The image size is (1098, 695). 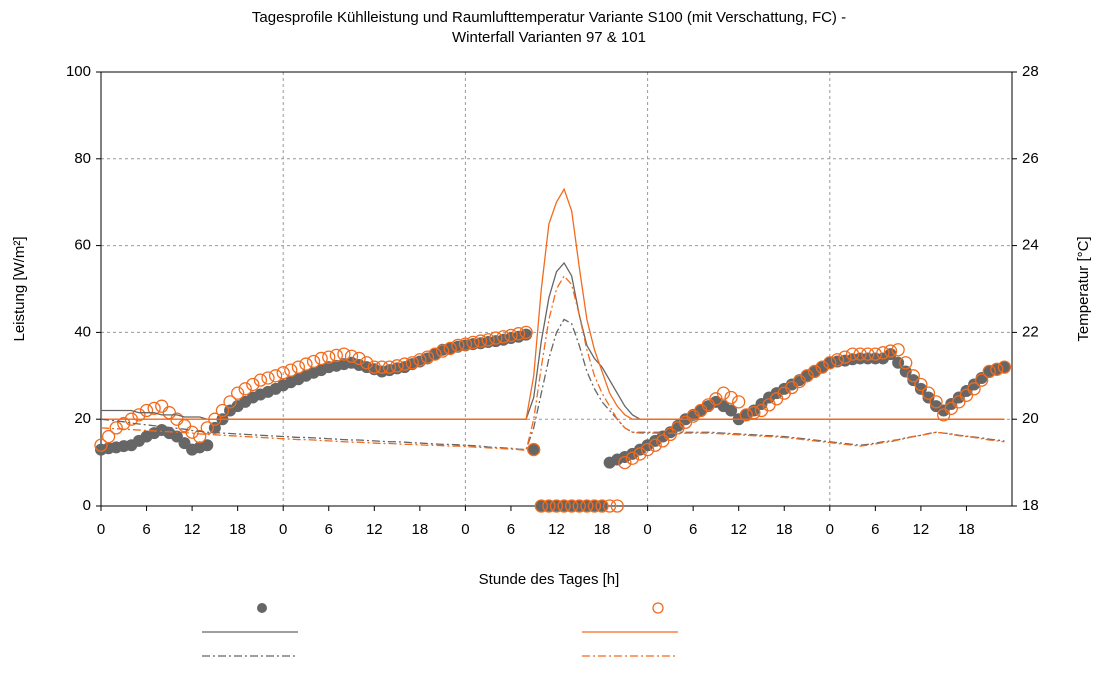 I want to click on y-axis-label: Leistung [W/m²], so click(x=19, y=288).